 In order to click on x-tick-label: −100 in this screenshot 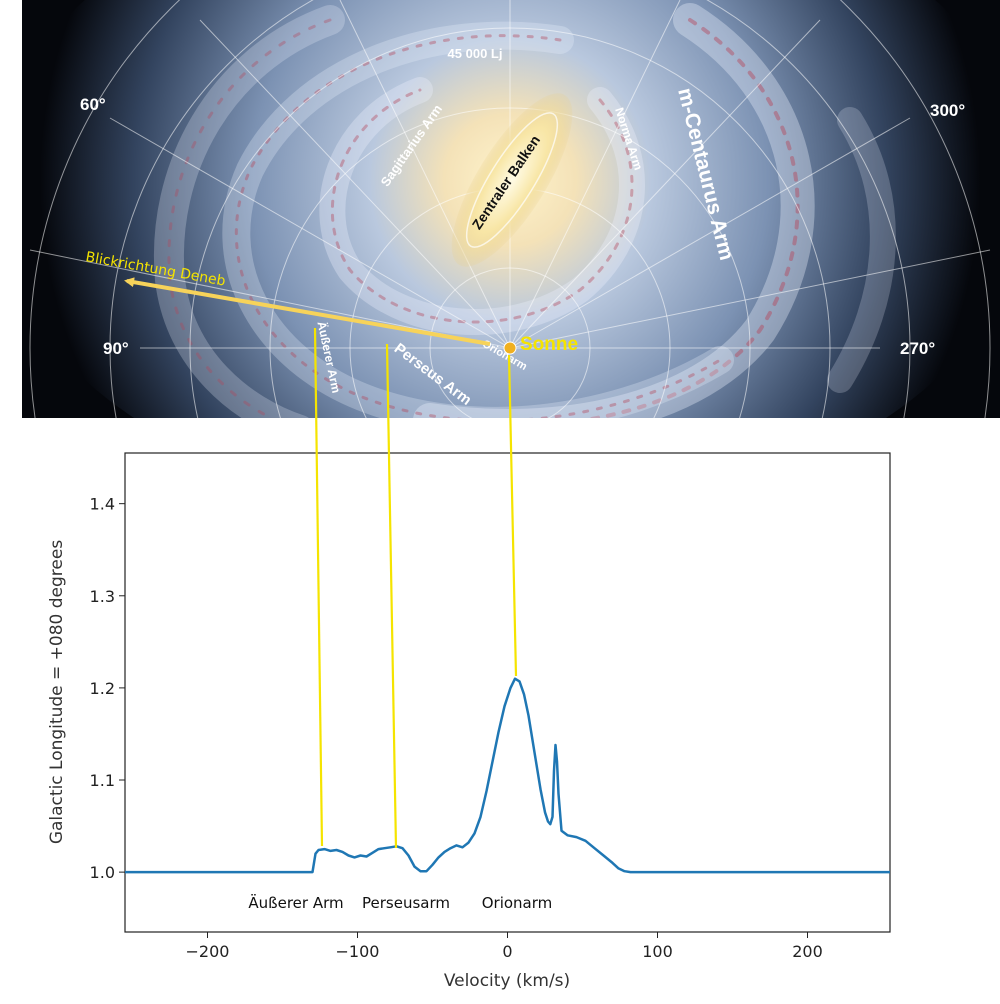, I will do `click(358, 951)`.